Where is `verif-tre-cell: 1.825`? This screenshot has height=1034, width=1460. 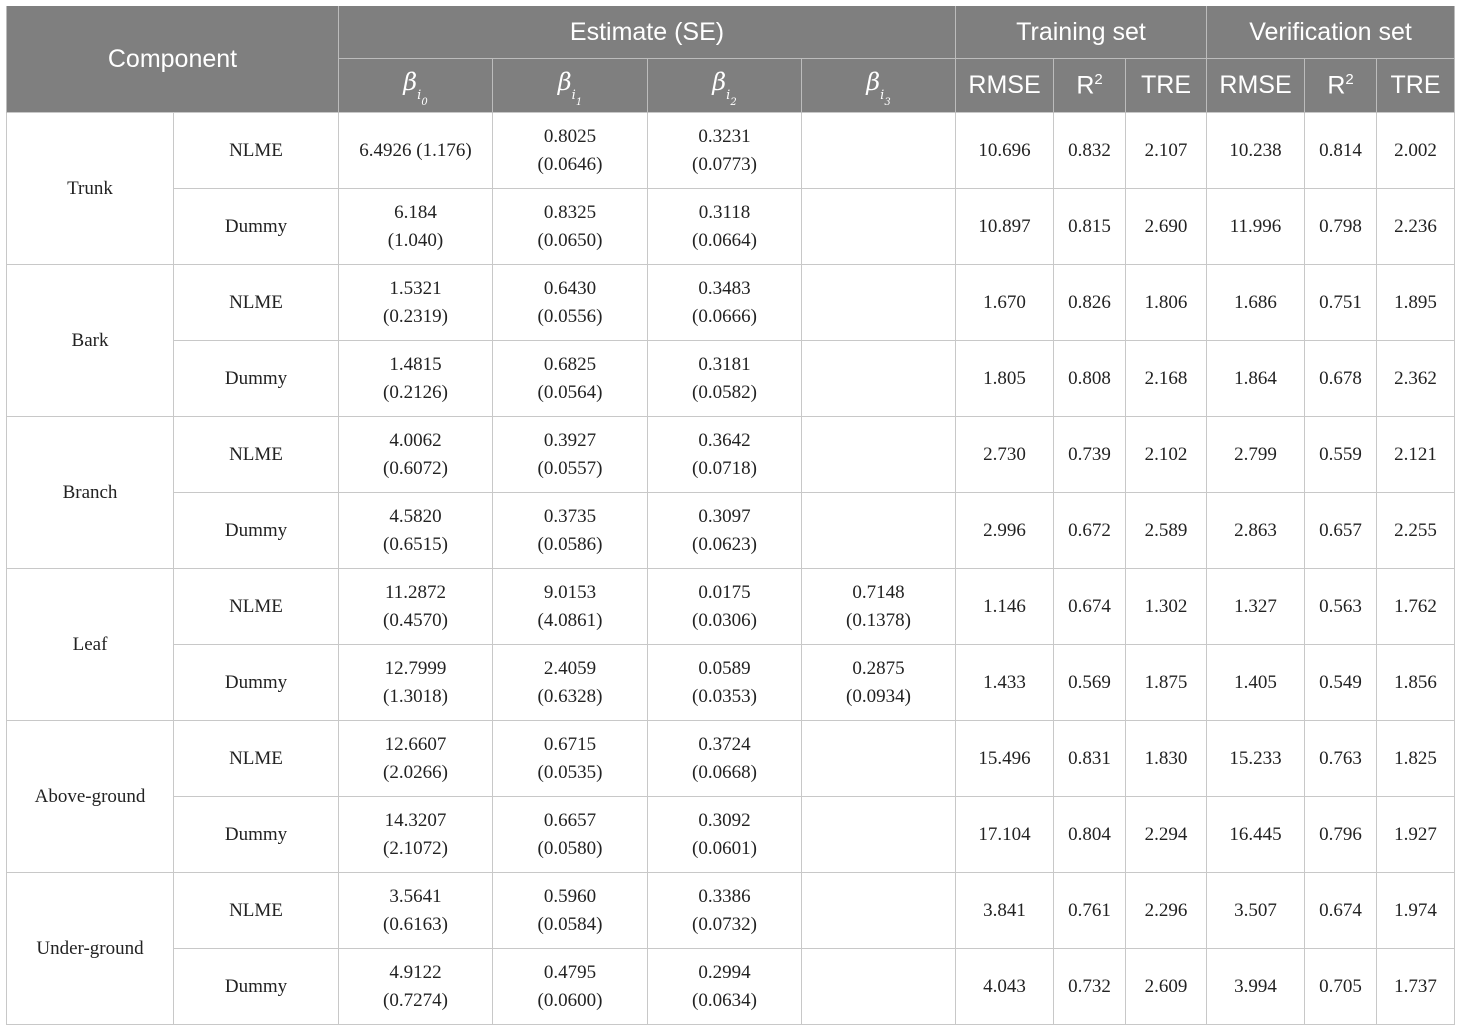 verif-tre-cell: 1.825 is located at coordinates (1416, 758).